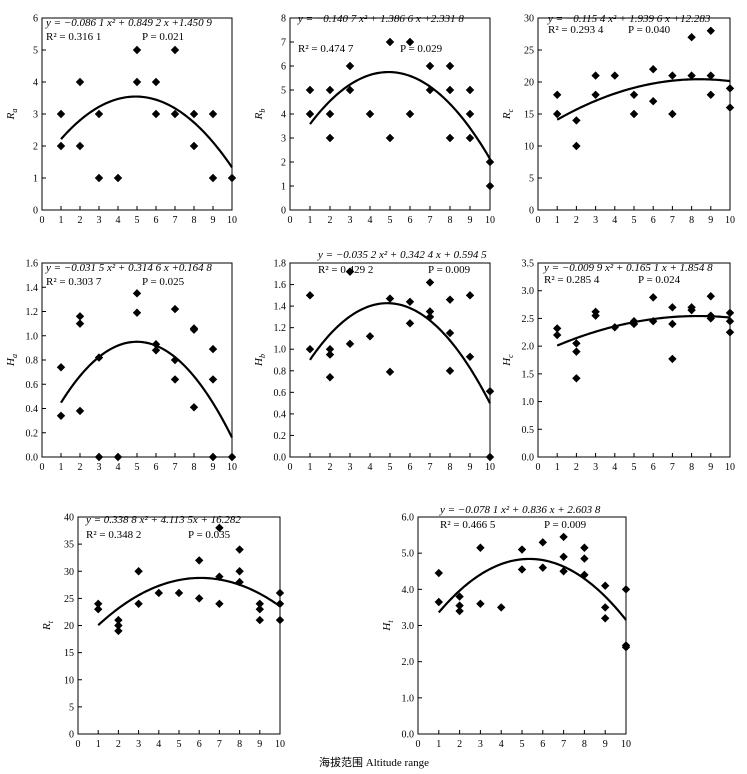 This screenshot has width=747, height=774. Describe the element at coordinates (280, 393) in the screenshot. I see `y-tick-label: 0.6` at that location.